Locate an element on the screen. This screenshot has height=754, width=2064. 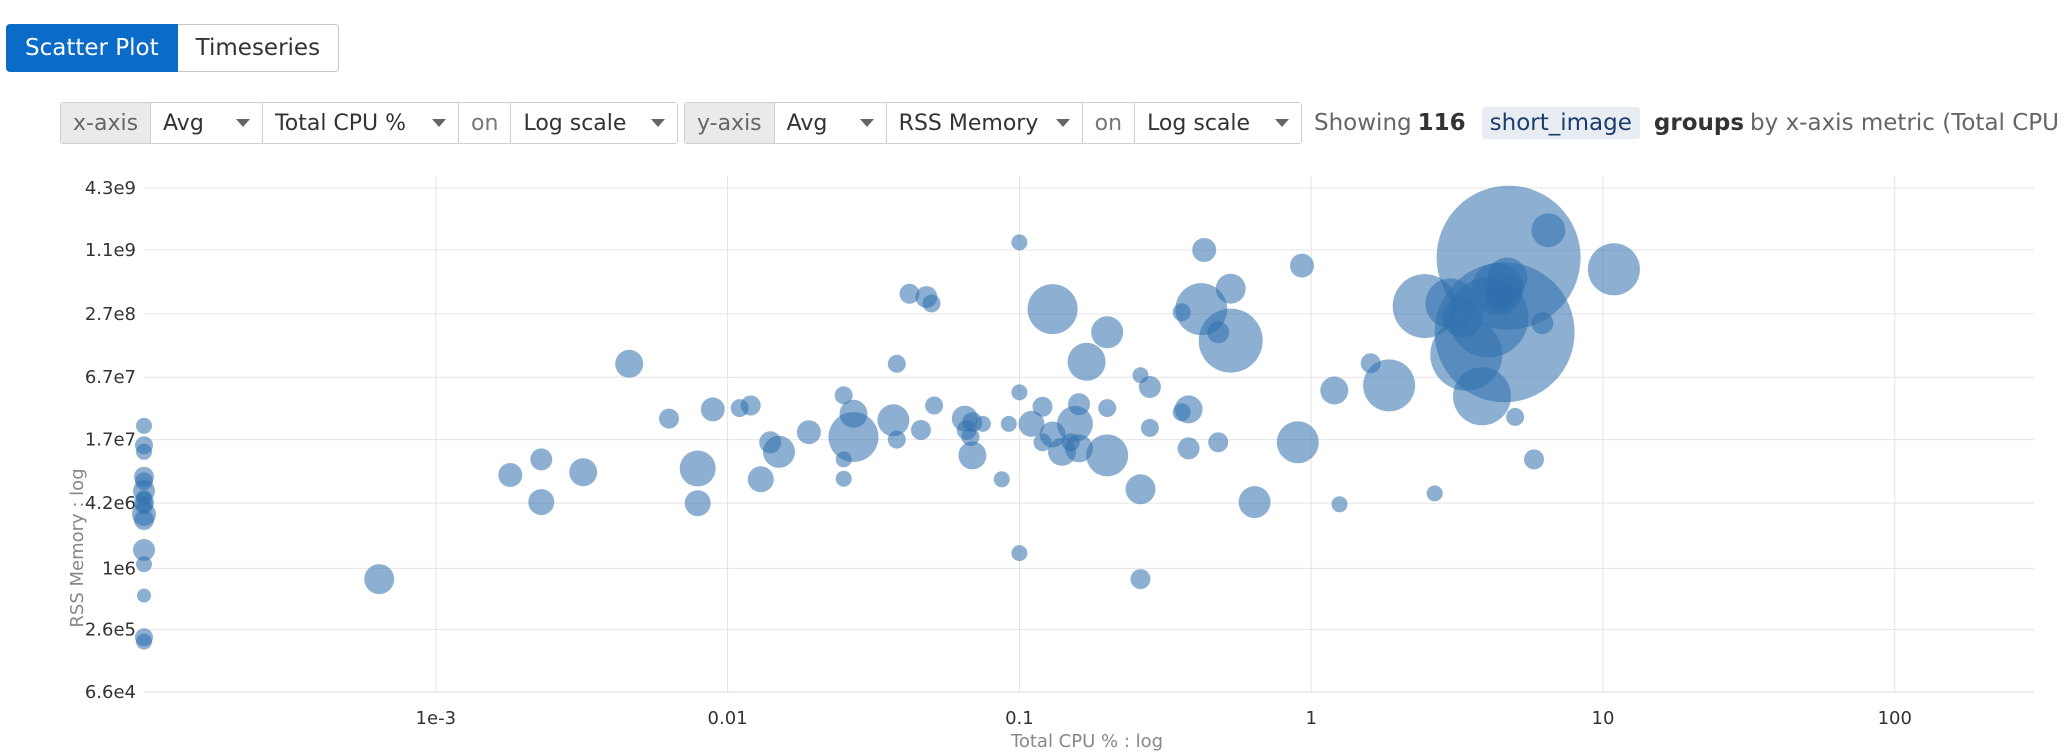
y-tick-label: 1.7e7 is located at coordinates (110, 440).